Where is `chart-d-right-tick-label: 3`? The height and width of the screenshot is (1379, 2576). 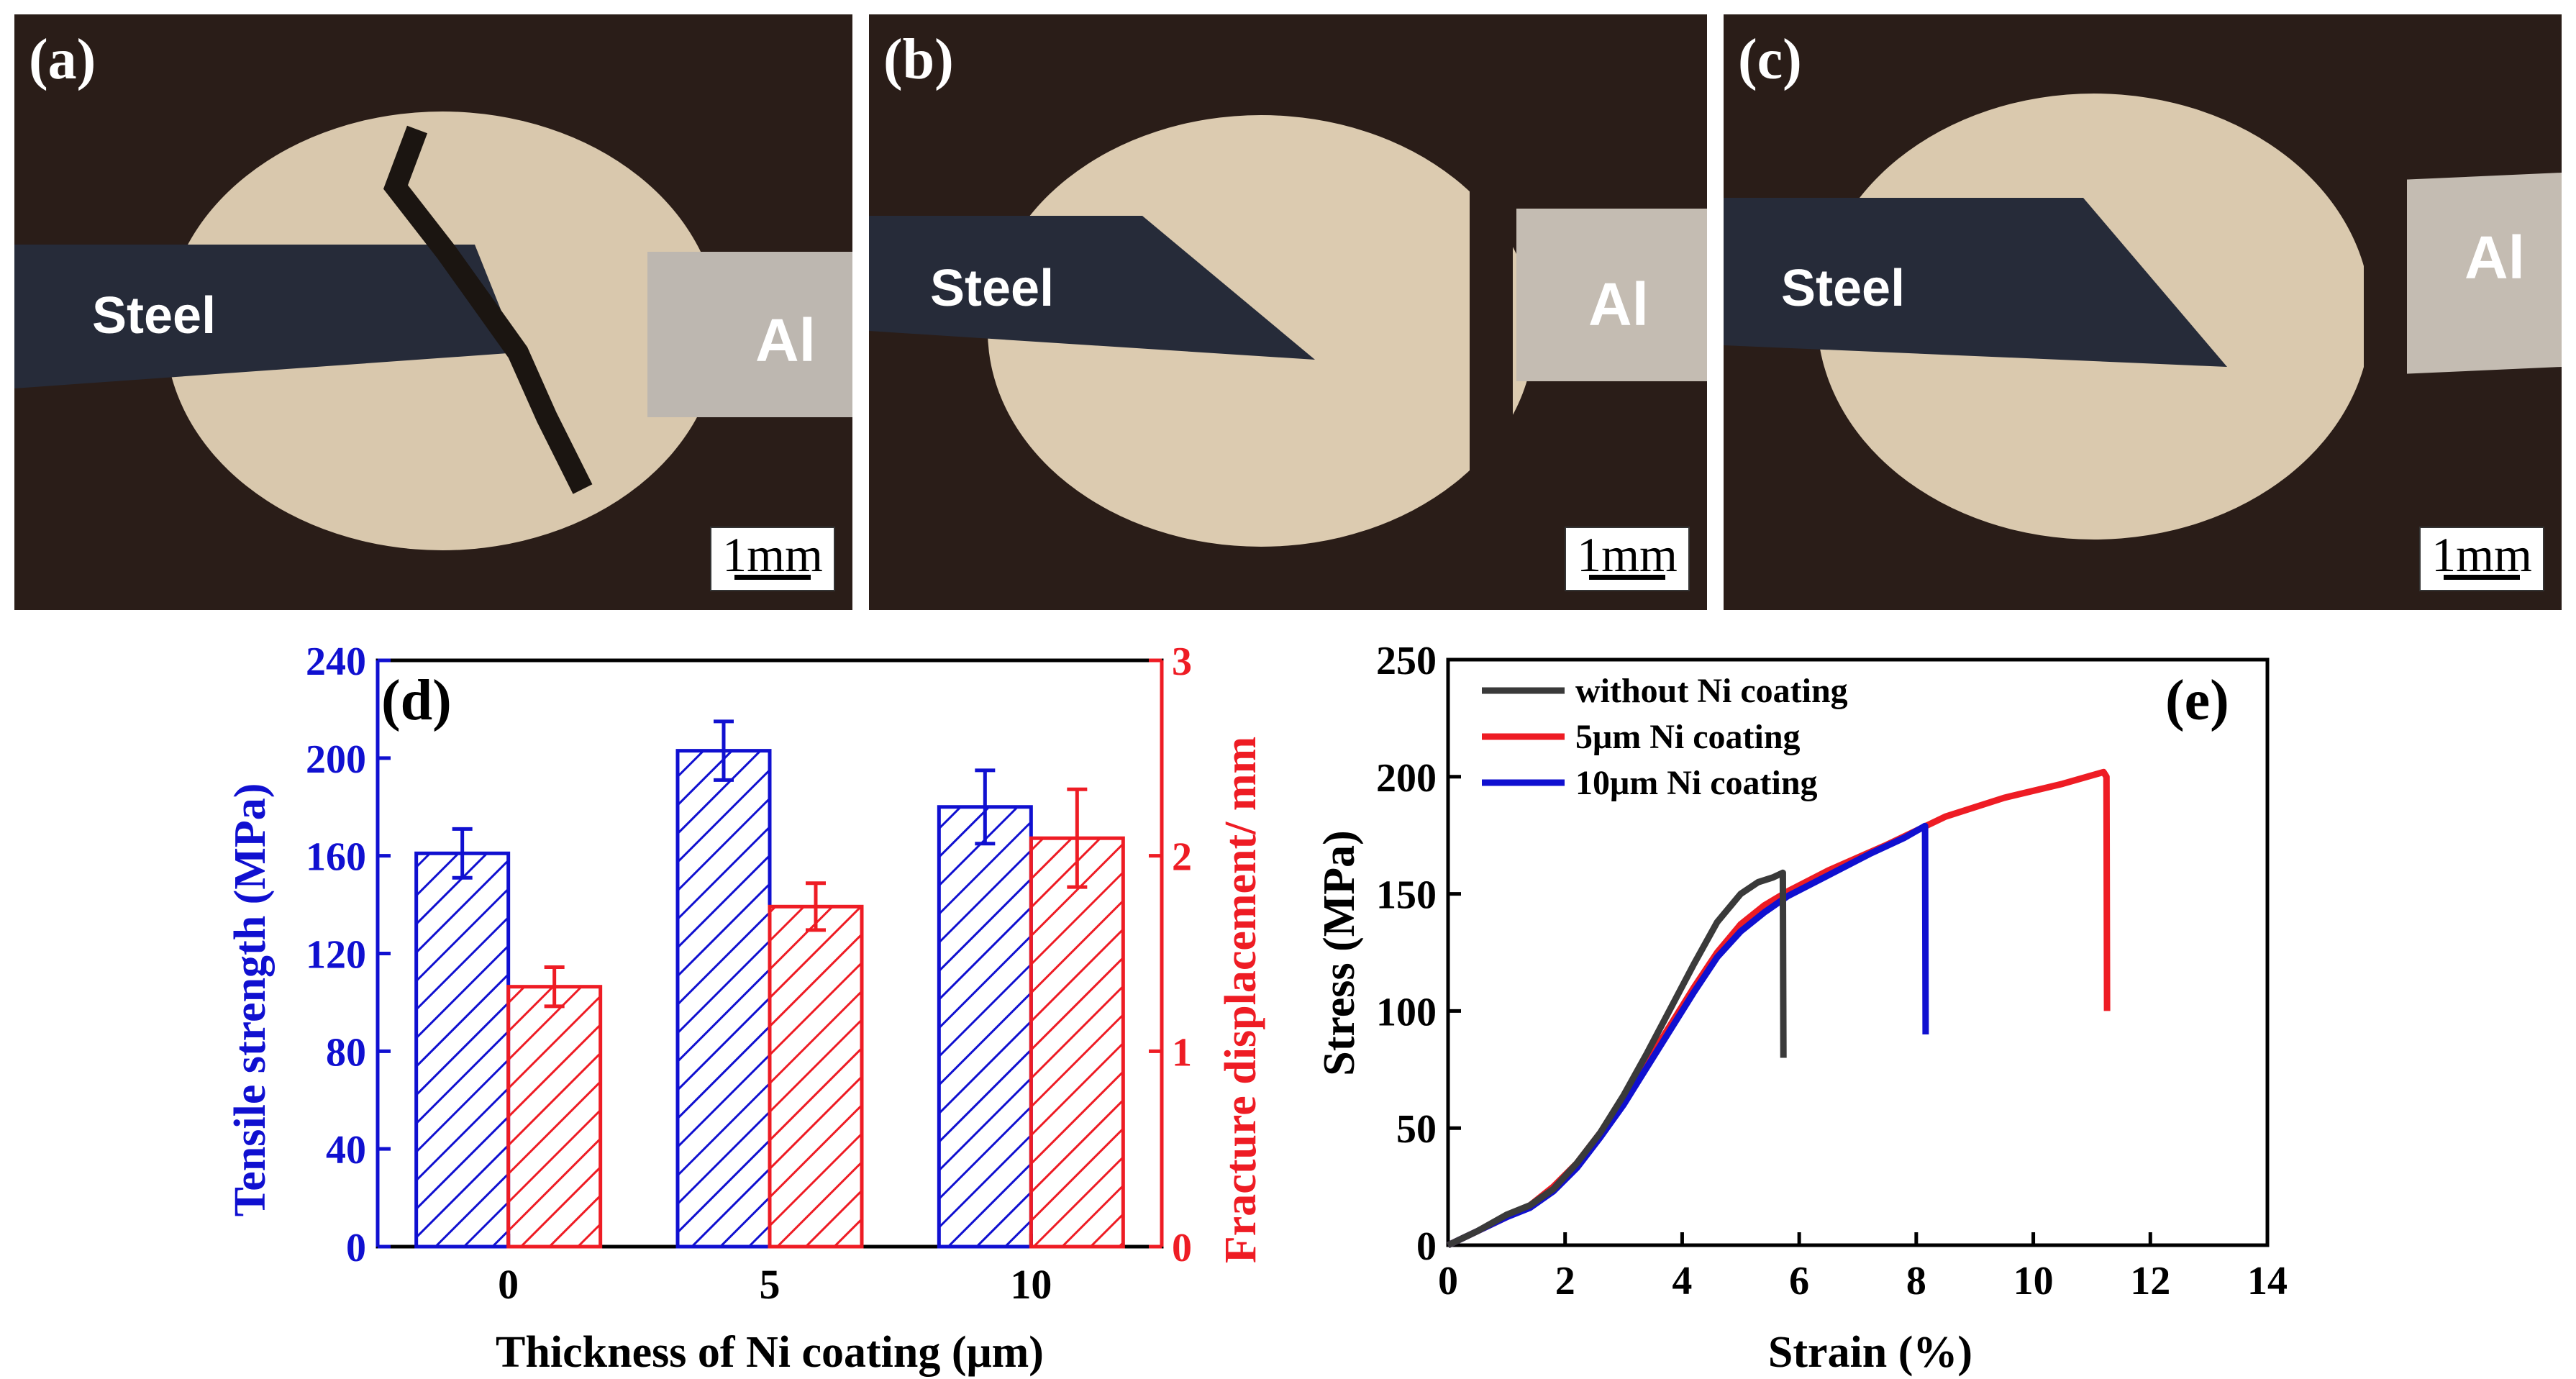
chart-d-right-tick-label: 3 is located at coordinates (1182, 662).